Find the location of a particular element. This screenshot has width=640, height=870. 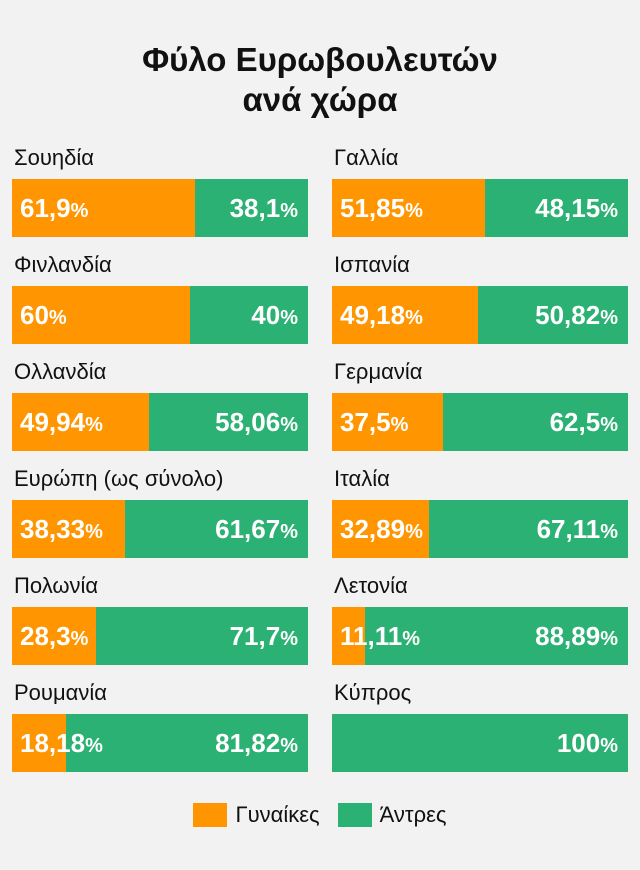

stacked-bar: 11,11% 88,89% is located at coordinates (480, 636).